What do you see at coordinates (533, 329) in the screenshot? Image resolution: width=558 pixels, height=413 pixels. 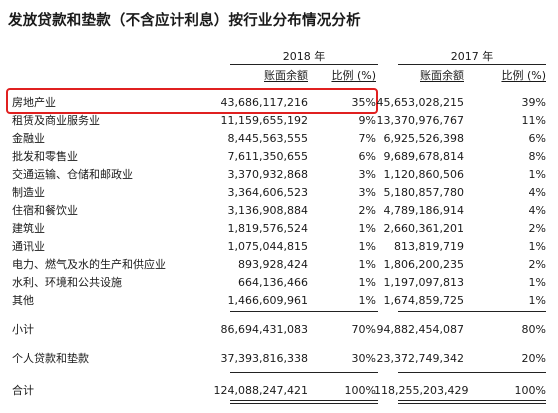 I see `ratio-2017: 80%` at bounding box center [533, 329].